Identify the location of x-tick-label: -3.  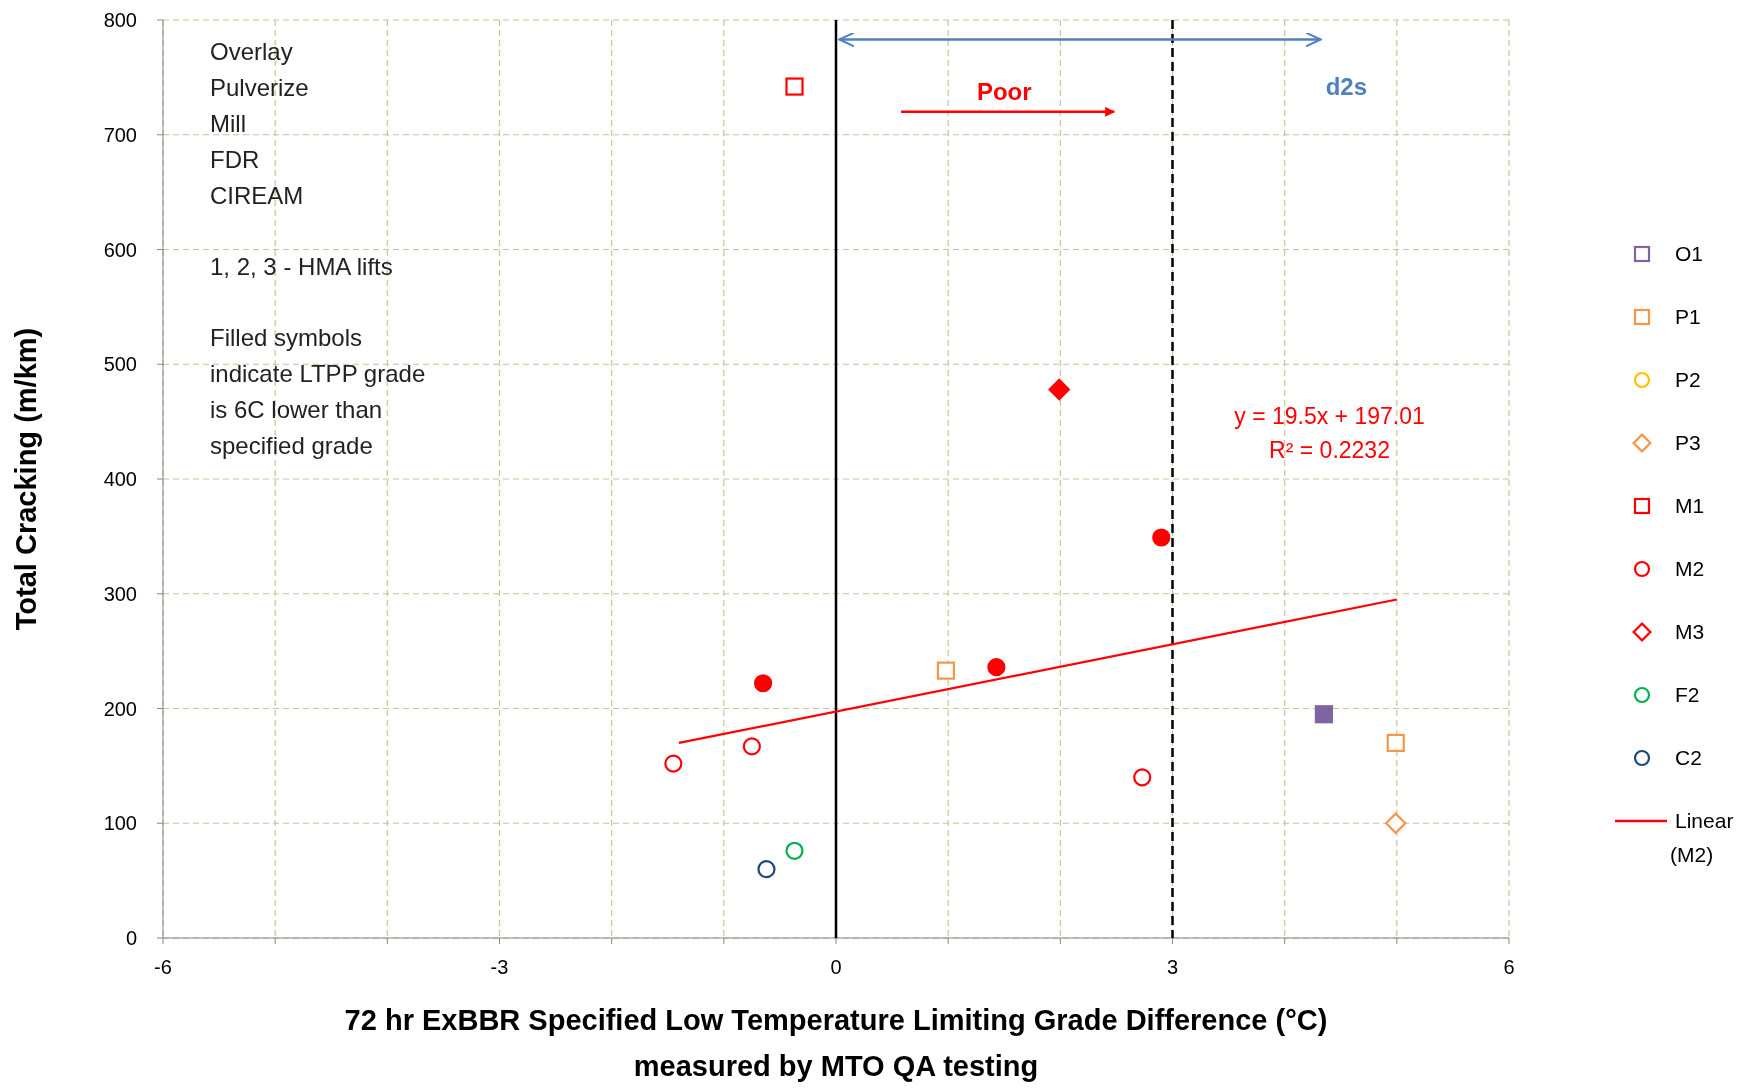
(499, 967).